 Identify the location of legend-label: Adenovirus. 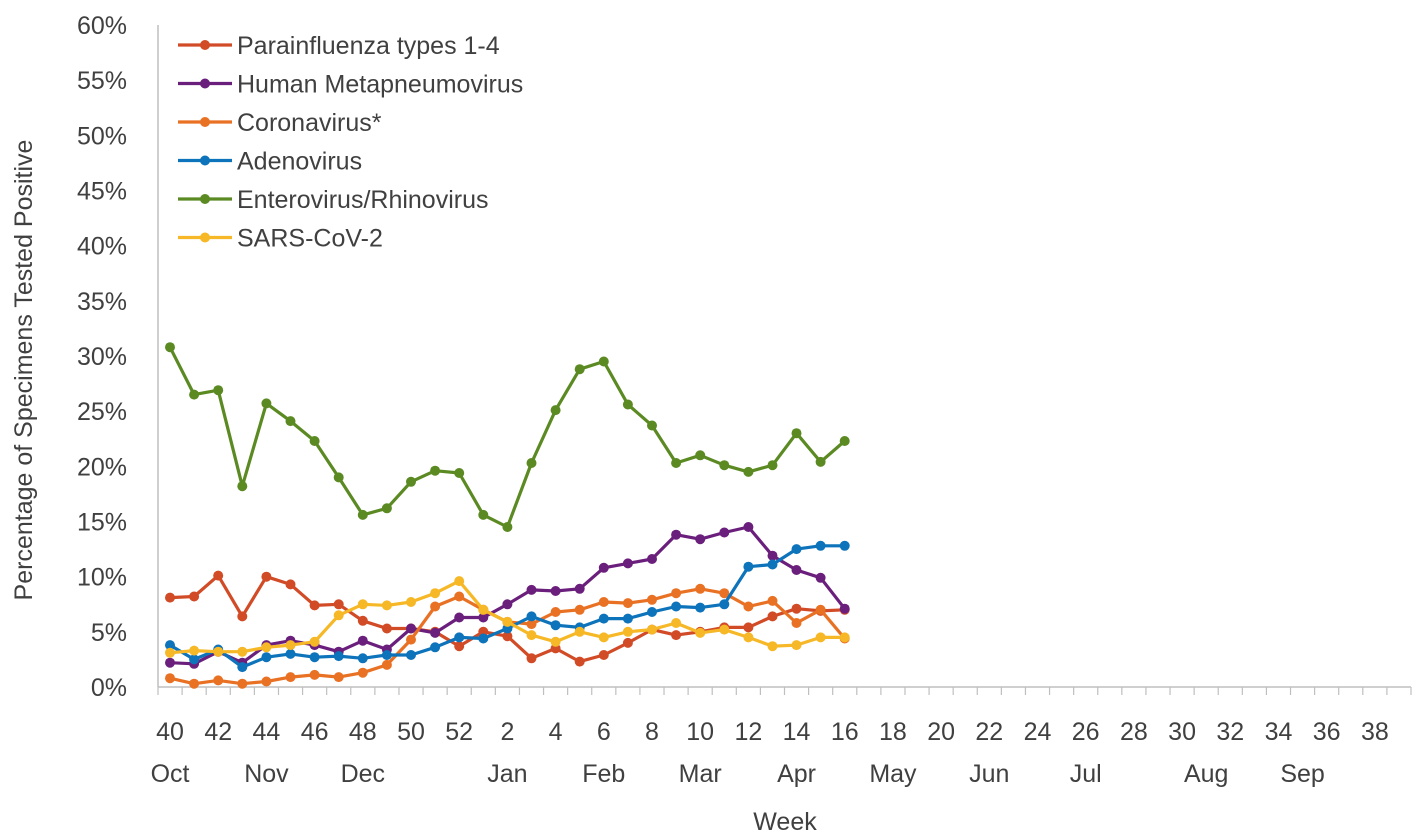
(299, 162).